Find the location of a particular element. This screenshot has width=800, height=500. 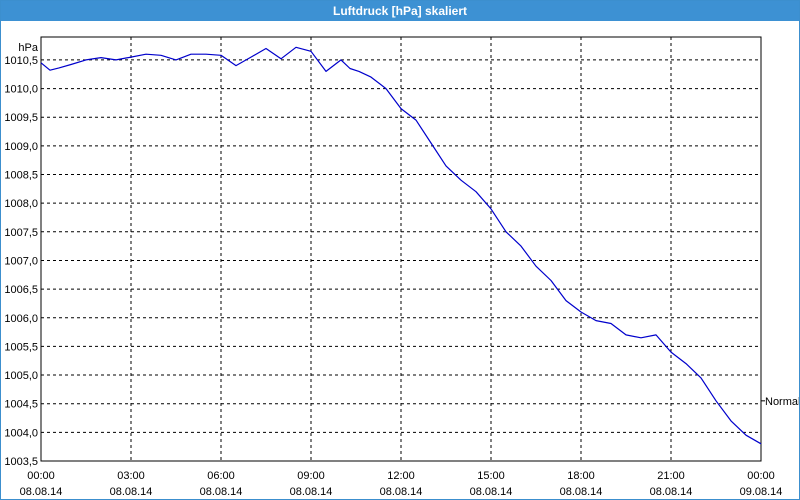

x-tick-date: 09.08.14 is located at coordinates (761, 492).